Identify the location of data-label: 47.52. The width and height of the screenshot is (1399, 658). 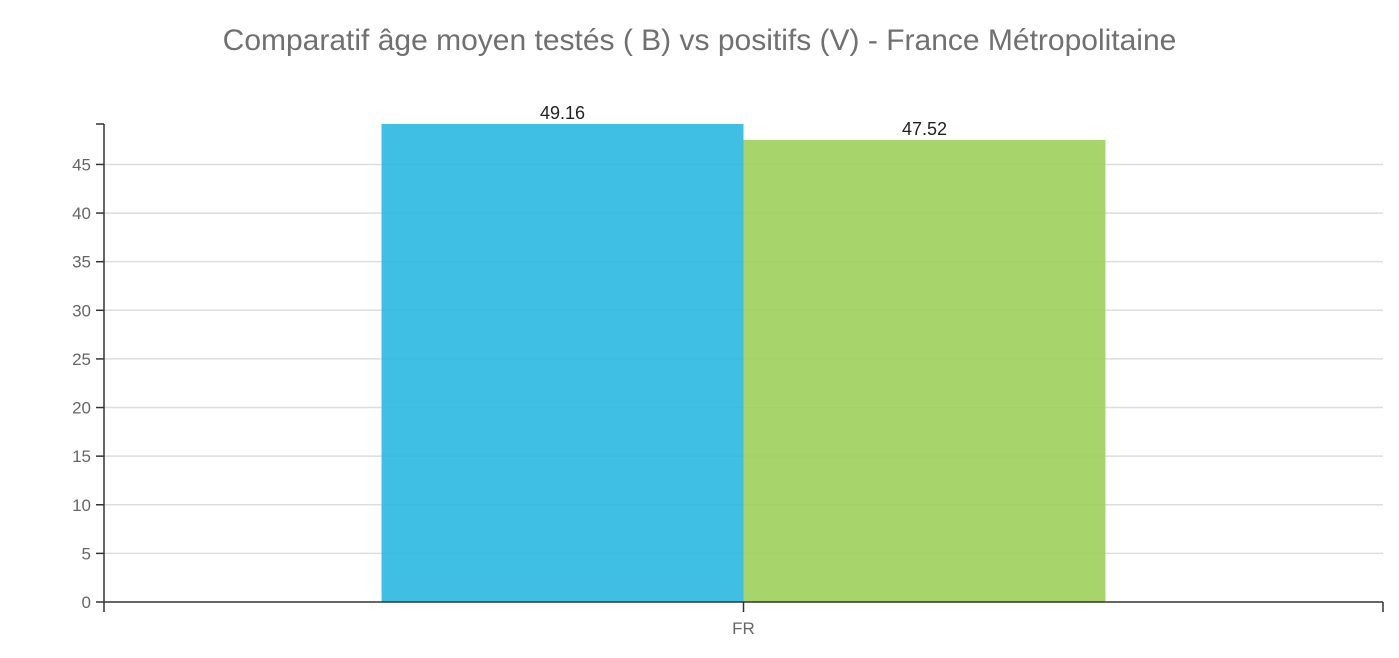
(924, 129).